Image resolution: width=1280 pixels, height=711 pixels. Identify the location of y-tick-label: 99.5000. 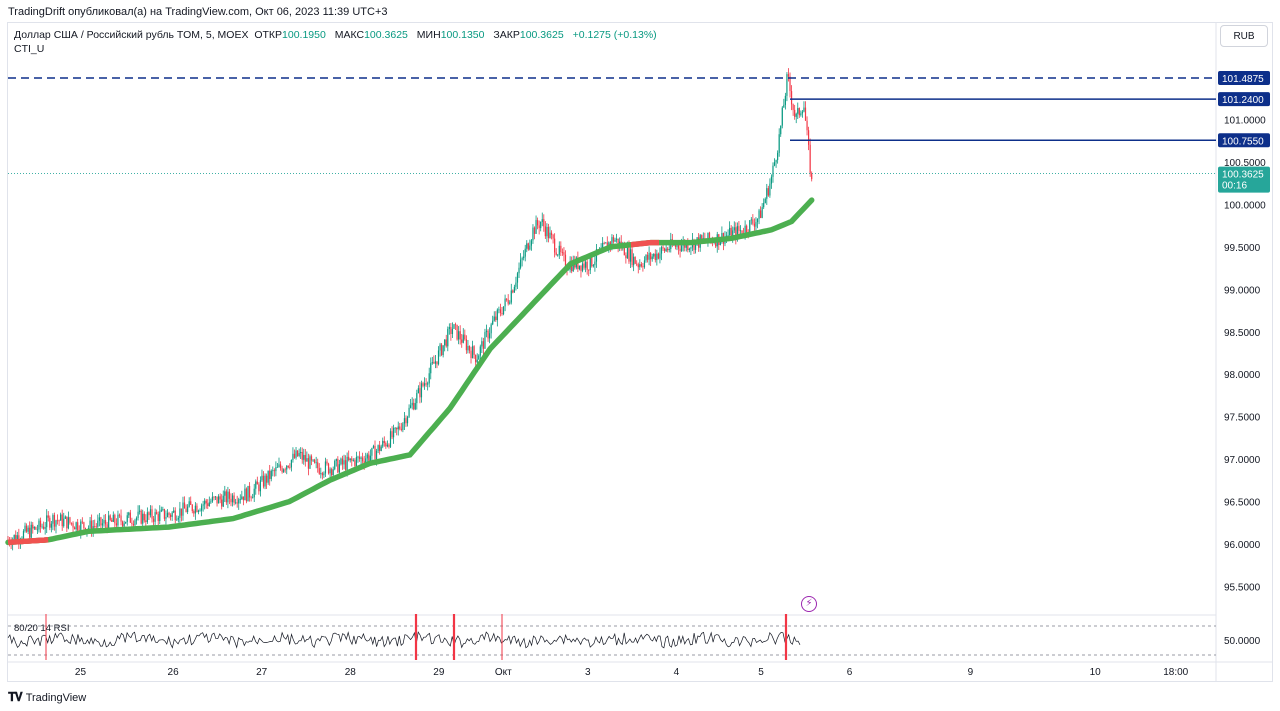
(1242, 248).